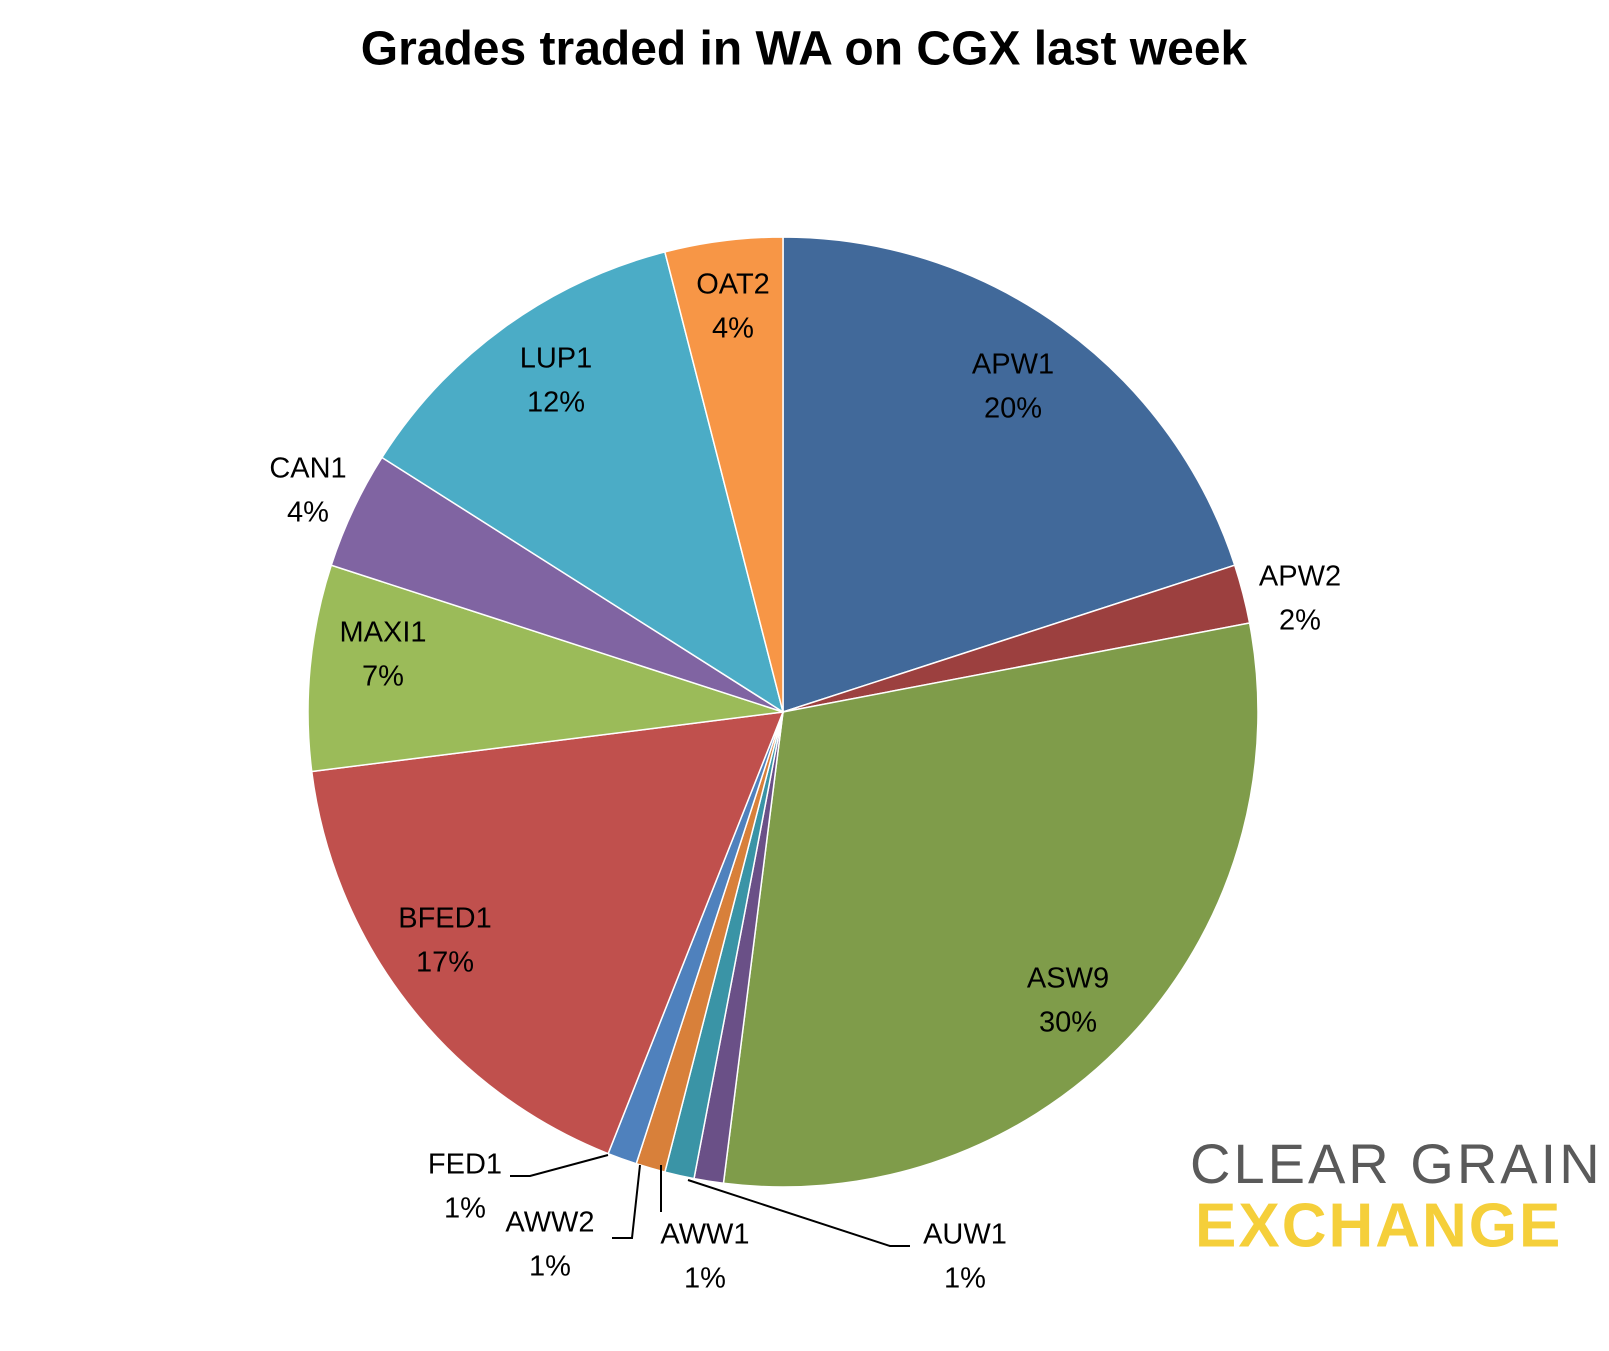 This screenshot has height=1351, width=1609. Describe the element at coordinates (445, 963) in the screenshot. I see `slice-value-label: 17%` at that location.